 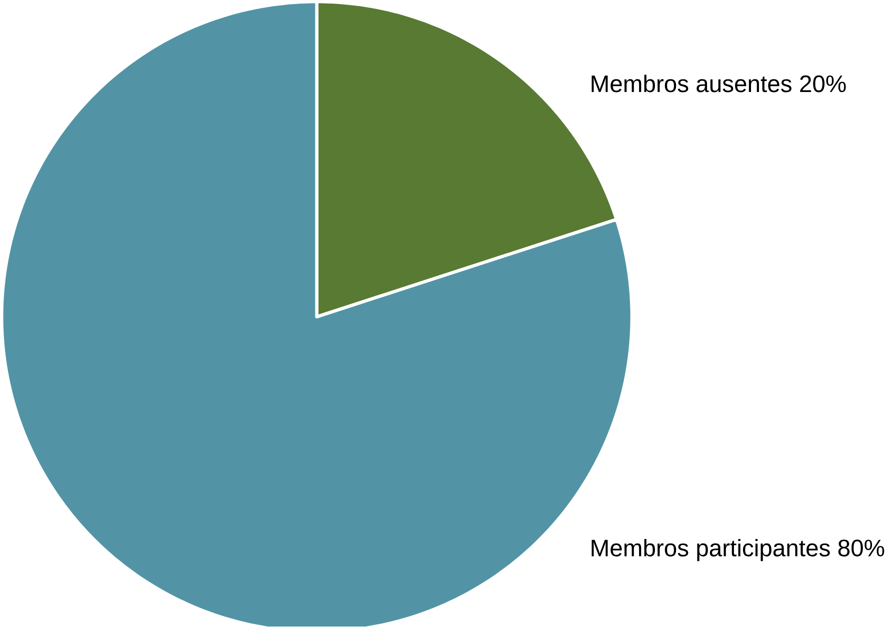 What do you see at coordinates (711, 550) in the screenshot?
I see `slice-label: Membros participantes` at bounding box center [711, 550].